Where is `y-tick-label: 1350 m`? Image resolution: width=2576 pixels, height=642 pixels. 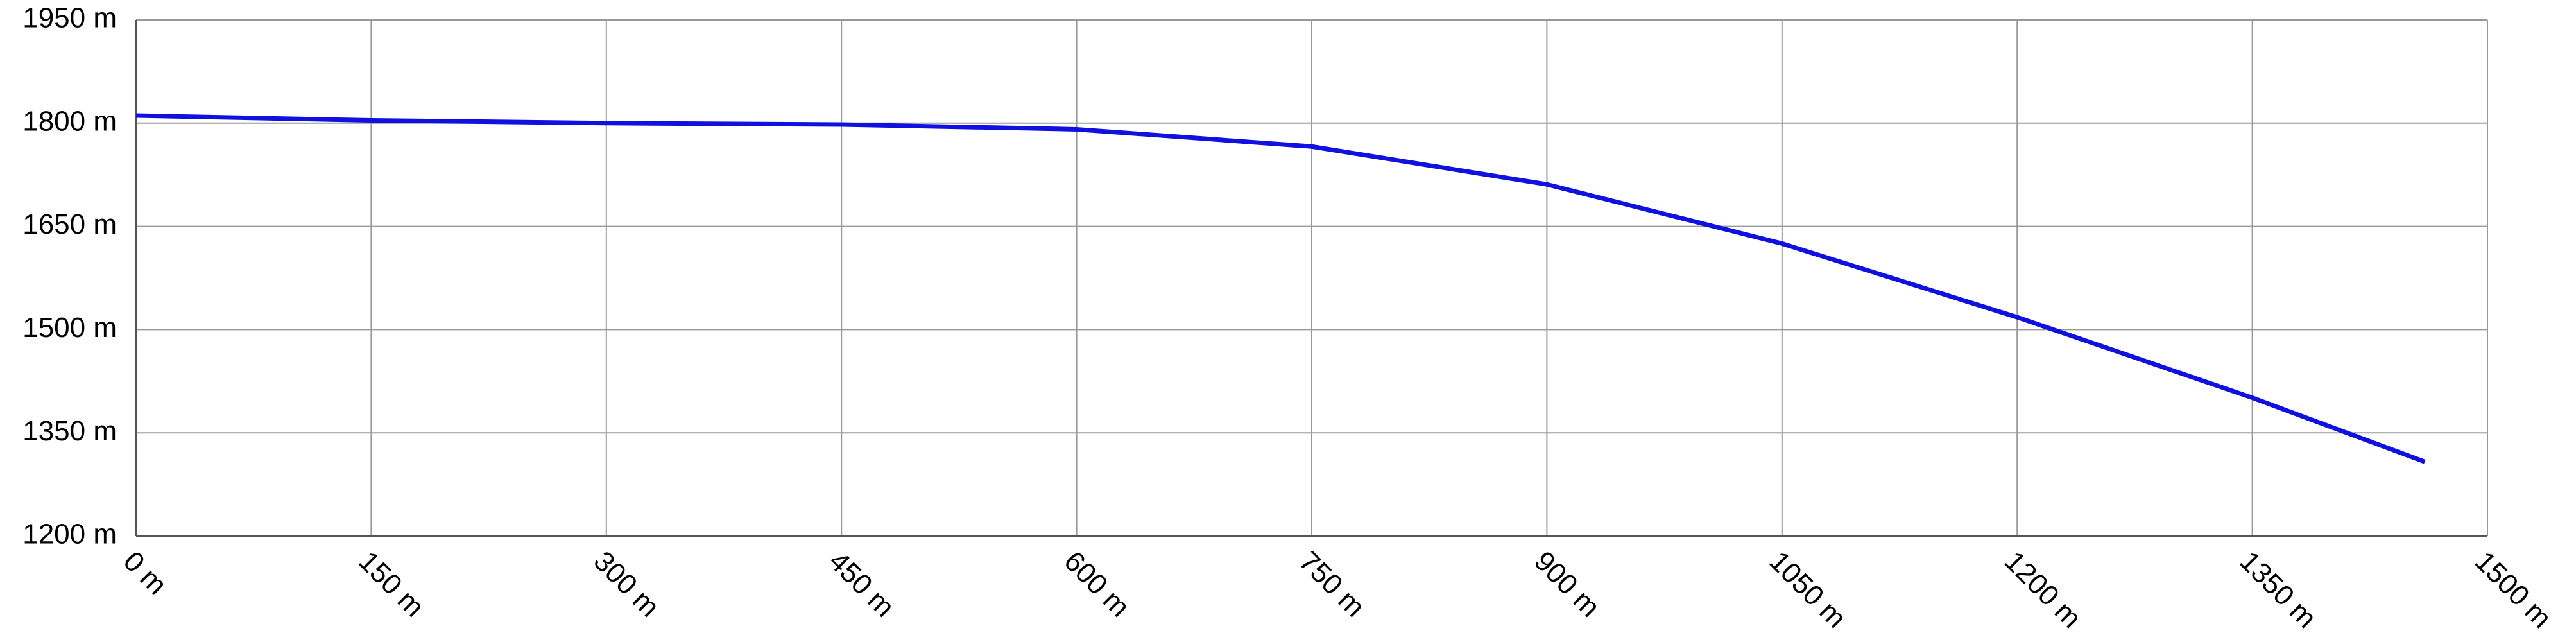
y-tick-label: 1350 m is located at coordinates (69, 431).